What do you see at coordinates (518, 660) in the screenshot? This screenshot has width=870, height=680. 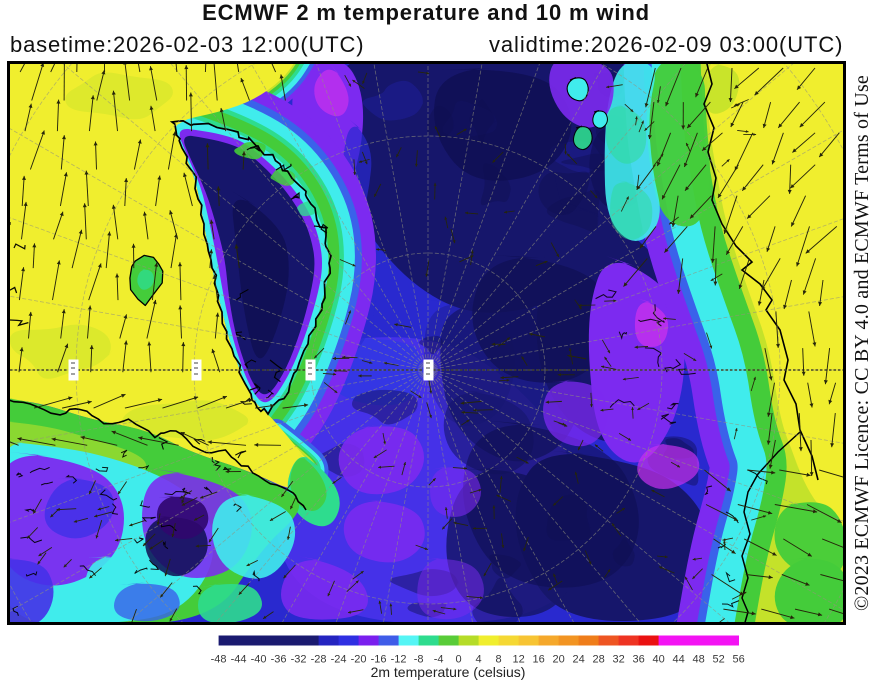 I see `svg-text: 12` at bounding box center [518, 660].